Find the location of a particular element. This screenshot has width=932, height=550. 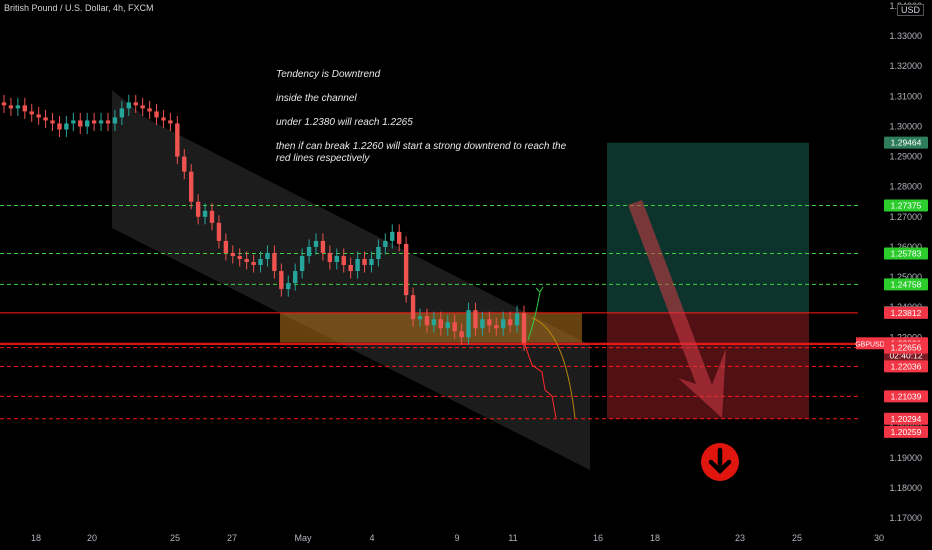

x-tick-label: 4 is located at coordinates (371, 538).